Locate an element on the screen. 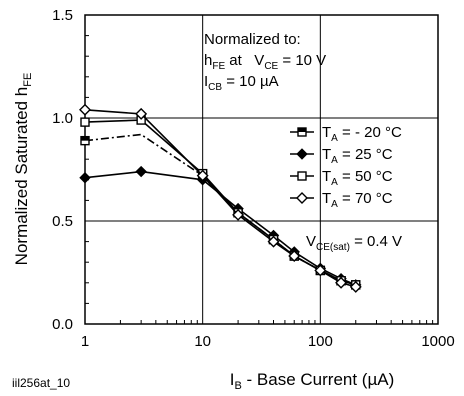 The height and width of the screenshot is (396, 464). legend-label-rest: = 70 °C is located at coordinates (365, 198).